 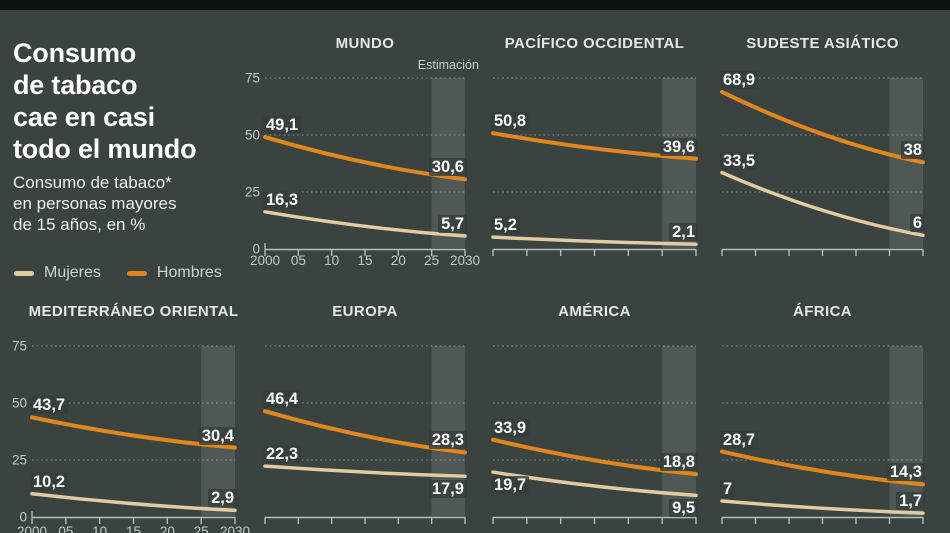 What do you see at coordinates (282, 399) in the screenshot?
I see `value-label-europa-hombres-start: 46,4` at bounding box center [282, 399].